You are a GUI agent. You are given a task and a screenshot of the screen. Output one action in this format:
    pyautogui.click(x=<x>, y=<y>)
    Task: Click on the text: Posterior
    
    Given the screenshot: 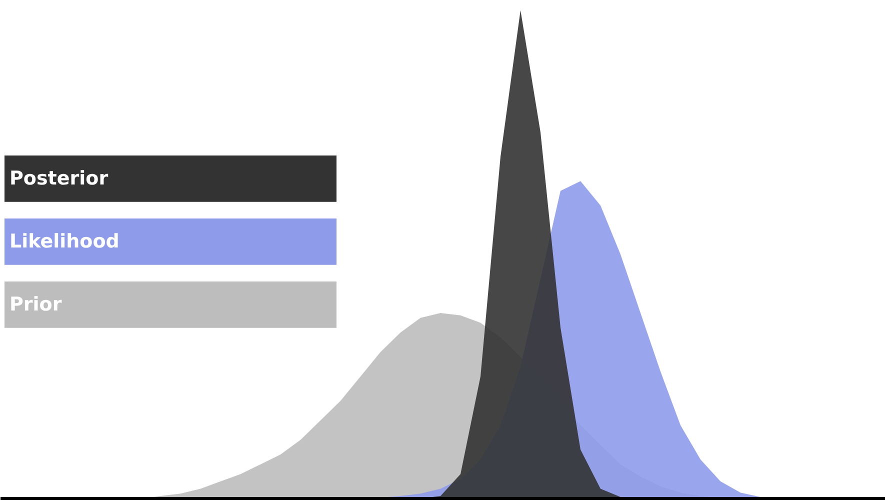 What is the action you would take?
    pyautogui.click(x=59, y=179)
    